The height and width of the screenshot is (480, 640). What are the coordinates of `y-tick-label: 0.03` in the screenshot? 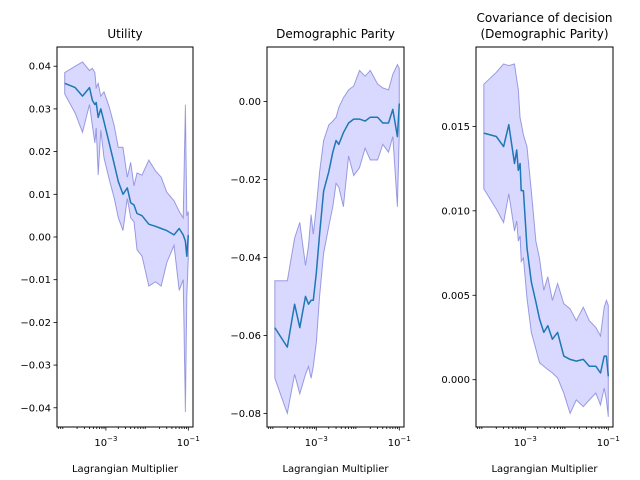 It's located at (40, 109).